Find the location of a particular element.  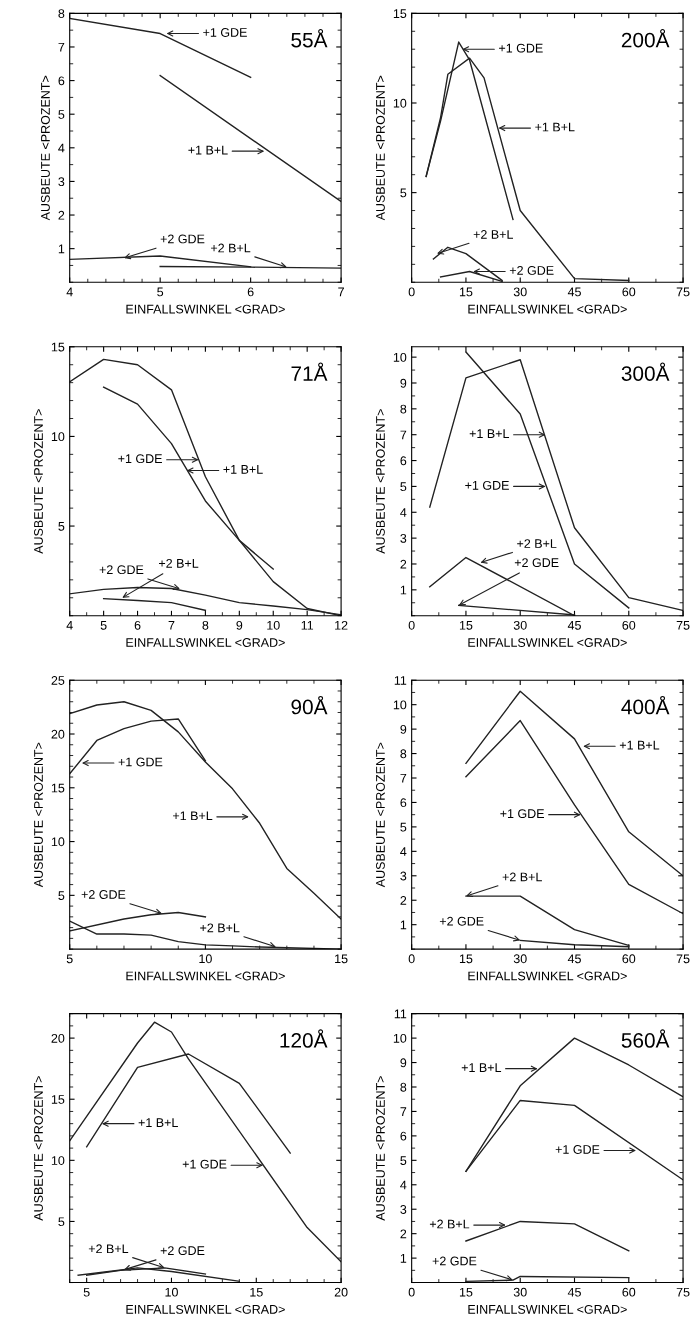

text: 300Å is located at coordinates (645, 371).